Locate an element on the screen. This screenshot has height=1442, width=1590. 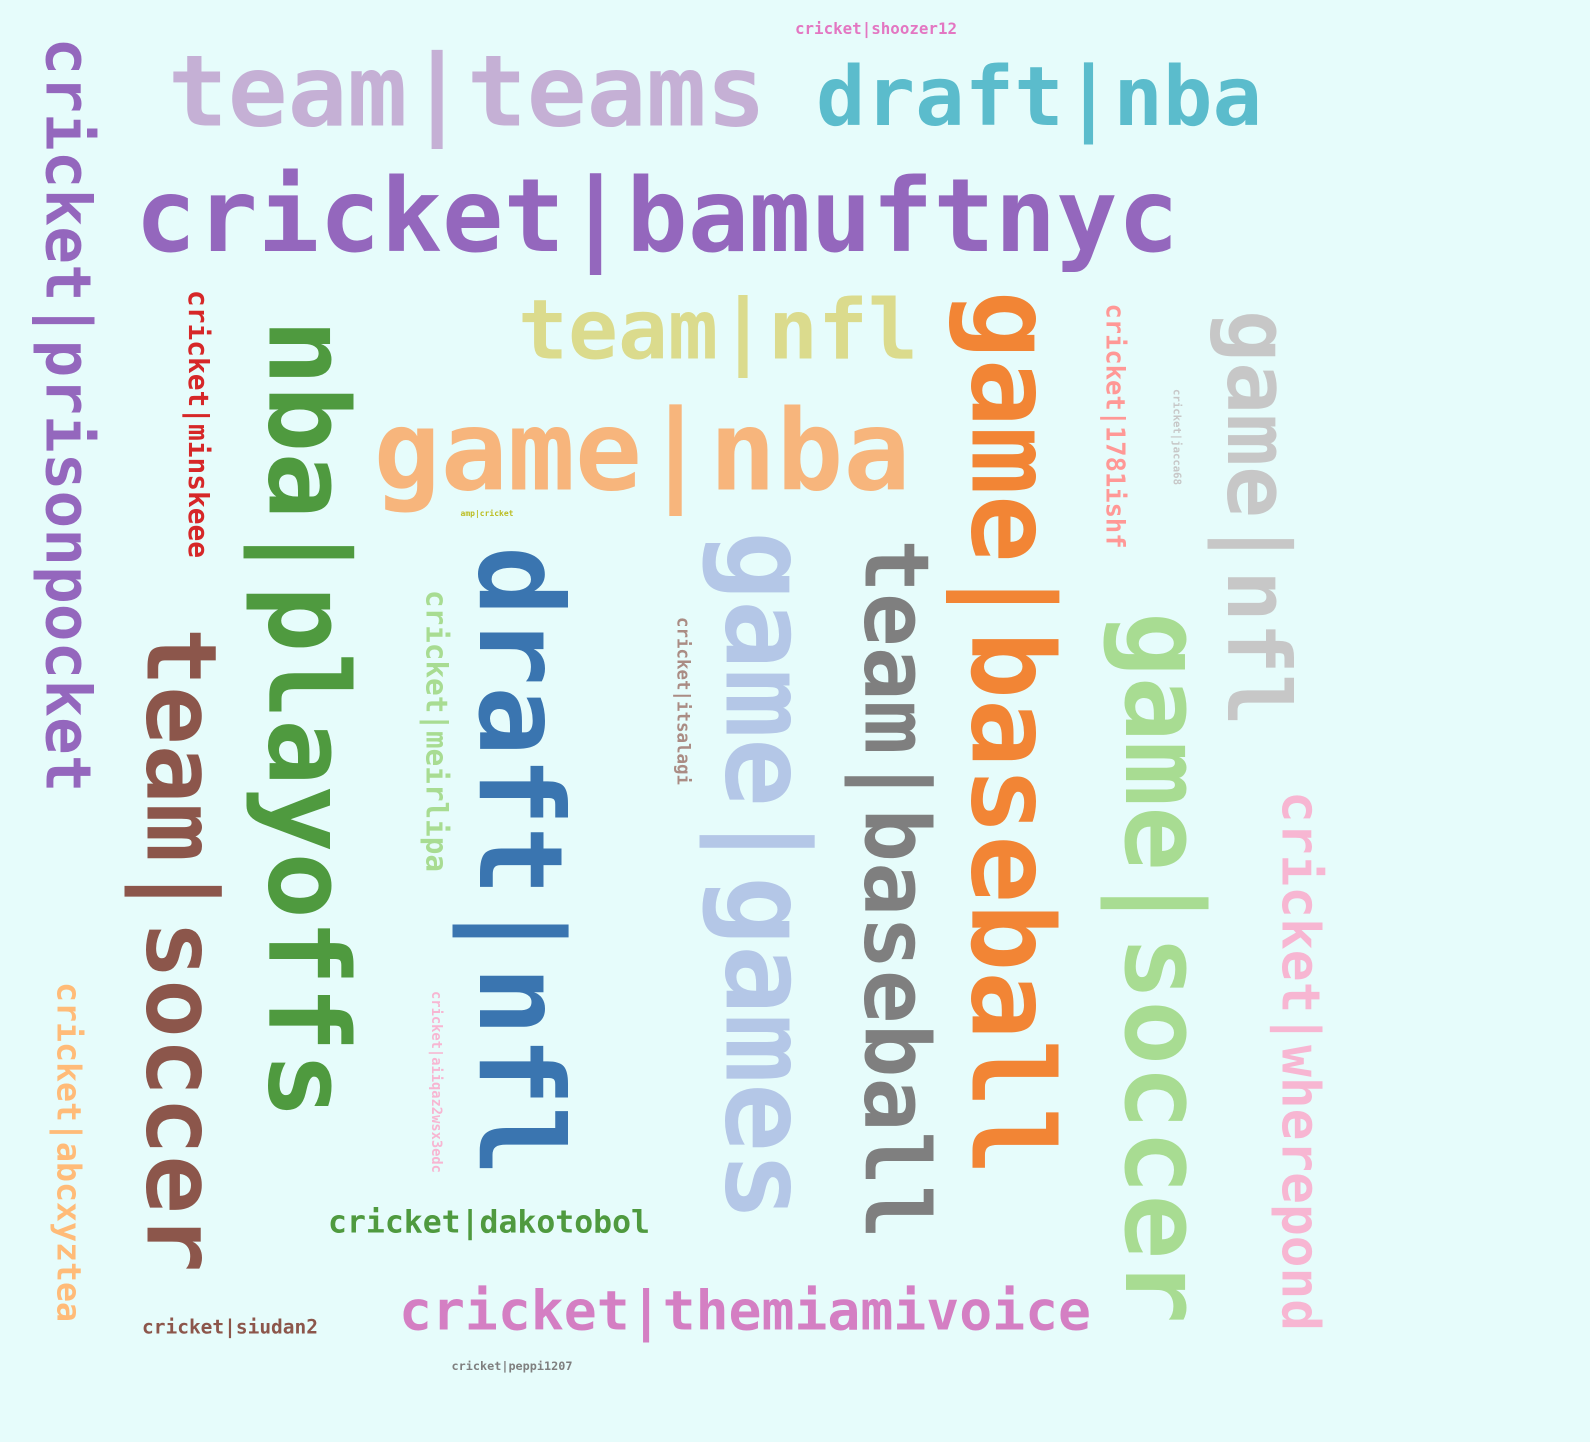
word-cricket-minskeee: cricket|minskeee is located at coordinates (198, 424).